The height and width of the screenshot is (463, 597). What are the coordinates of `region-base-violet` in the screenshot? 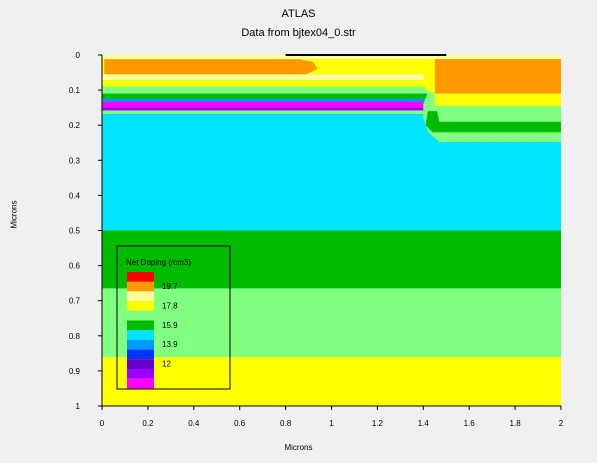 It's located at (264, 109).